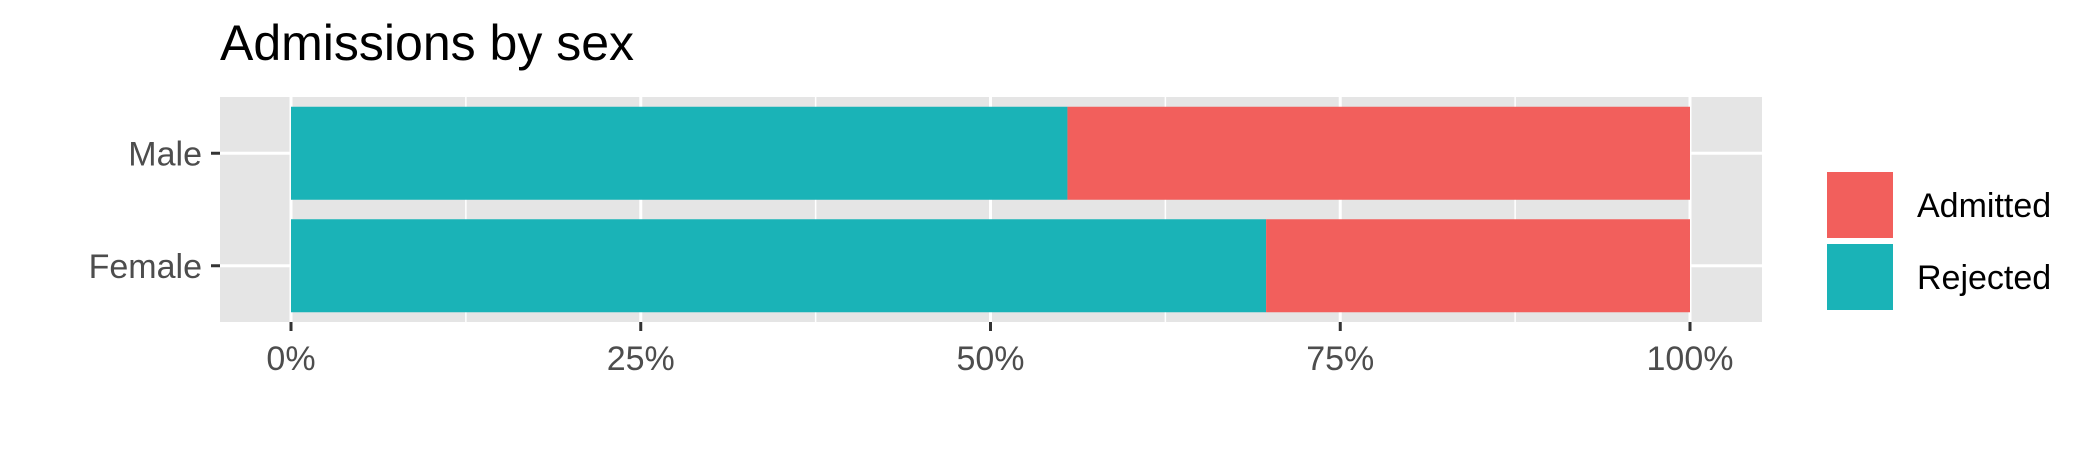 This screenshot has height=455, width=2100. What do you see at coordinates (679, 153) in the screenshot?
I see `bar-male-rejected` at bounding box center [679, 153].